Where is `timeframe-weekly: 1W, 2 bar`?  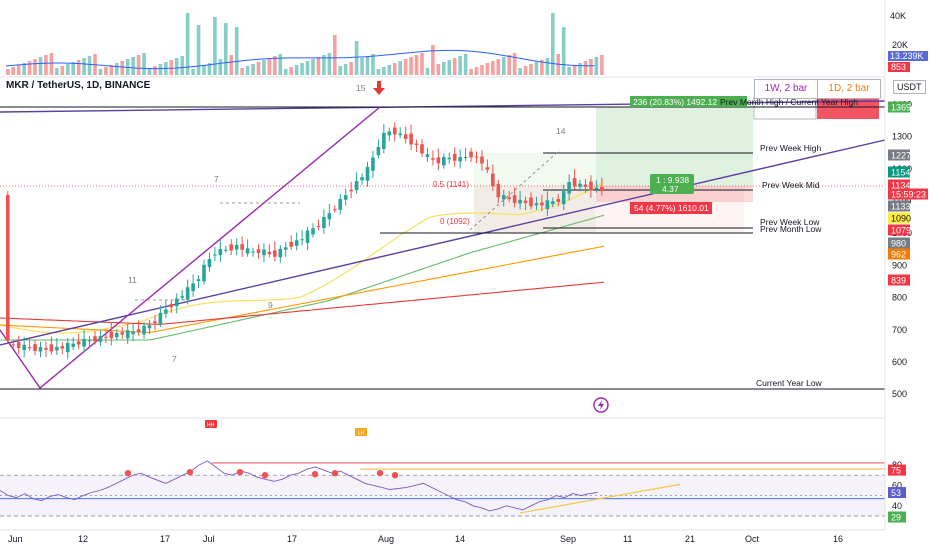 timeframe-weekly: 1W, 2 bar is located at coordinates (786, 89).